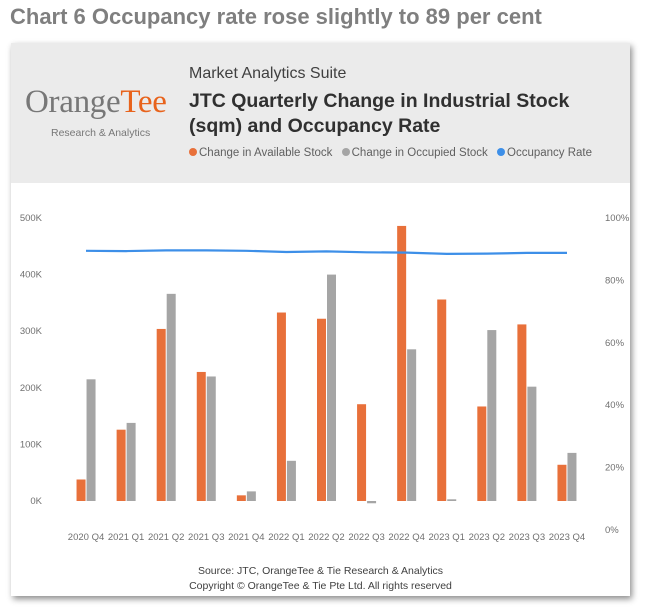 The height and width of the screenshot is (610, 648). What do you see at coordinates (31, 275) in the screenshot?
I see `y-left-tick-label: 400K` at bounding box center [31, 275].